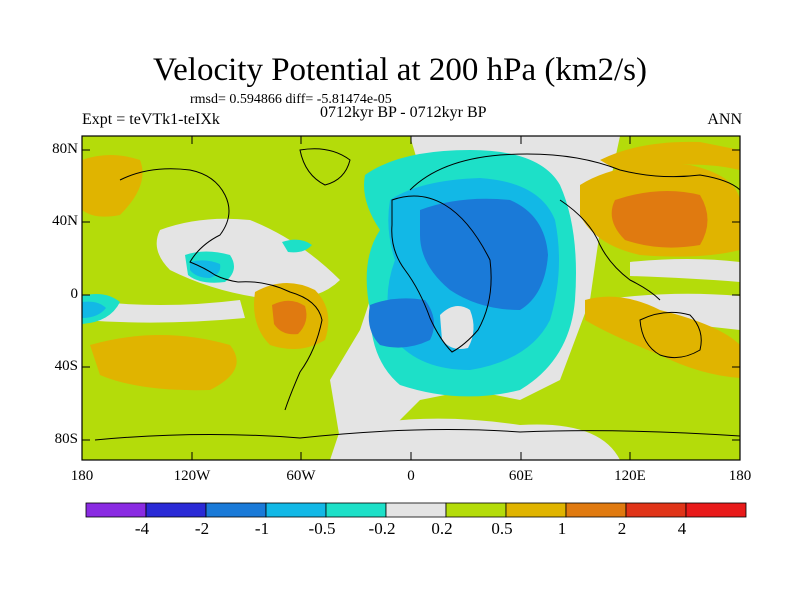  I want to click on blue-region-south-atlantic, so click(401, 323).